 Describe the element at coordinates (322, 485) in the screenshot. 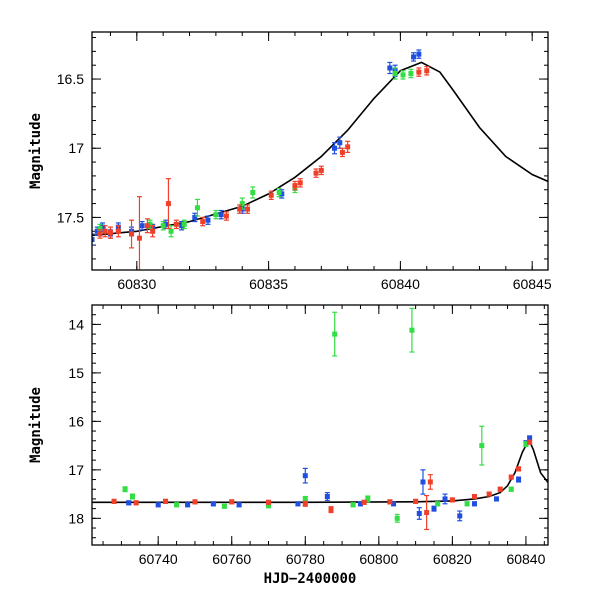

I see `series-red` at that location.